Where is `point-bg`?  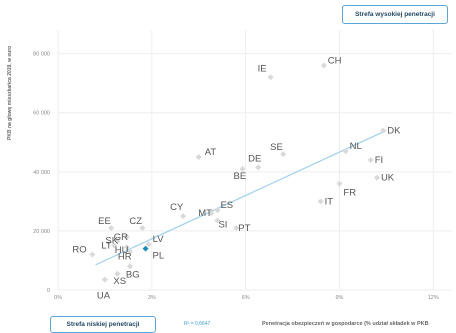
point-bg is located at coordinates (129, 266).